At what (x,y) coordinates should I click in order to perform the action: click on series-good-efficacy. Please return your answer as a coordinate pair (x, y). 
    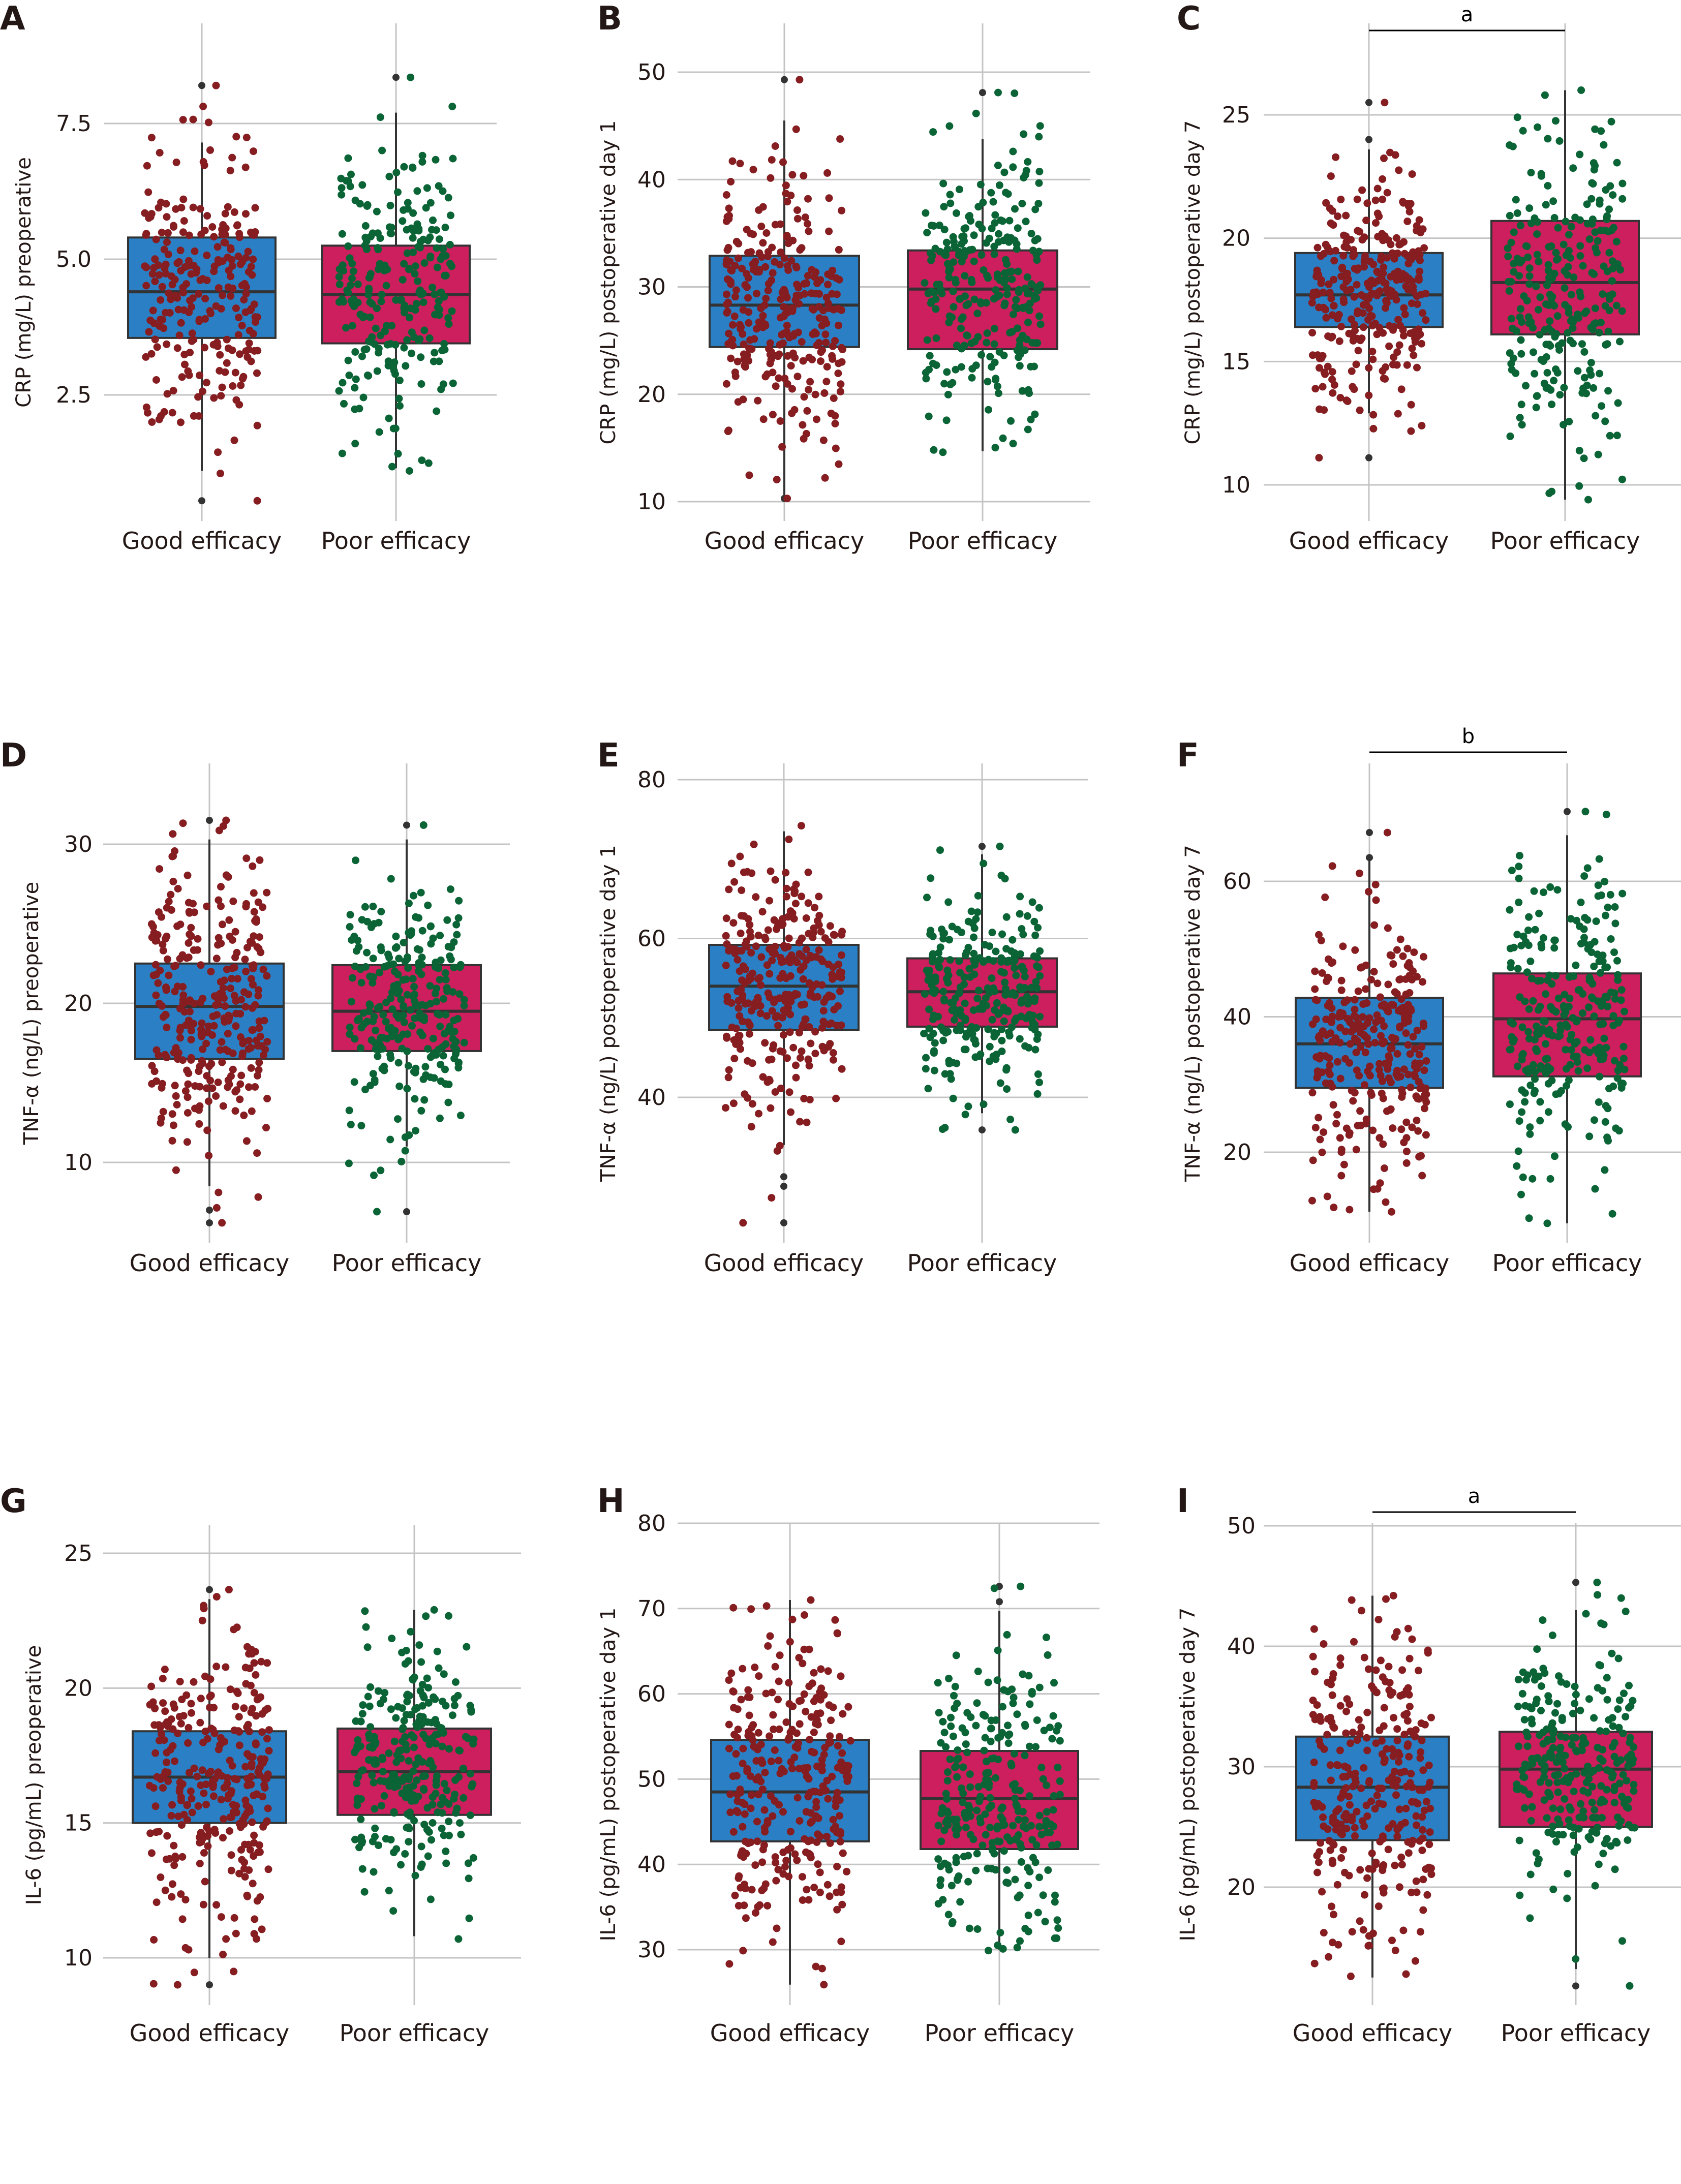
    Looking at the image, I should click on (202, 293).